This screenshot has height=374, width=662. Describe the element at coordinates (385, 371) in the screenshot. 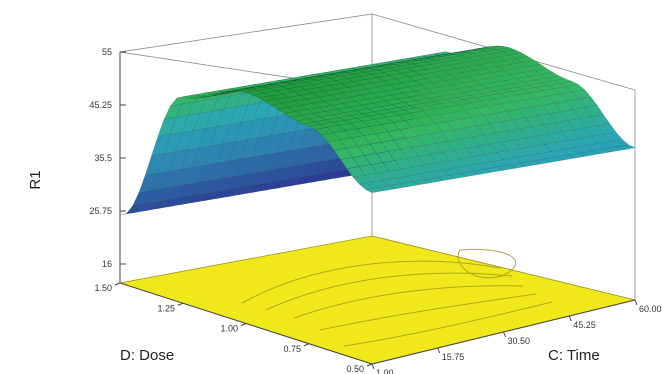

I see `time-tick-label: 1.00` at that location.